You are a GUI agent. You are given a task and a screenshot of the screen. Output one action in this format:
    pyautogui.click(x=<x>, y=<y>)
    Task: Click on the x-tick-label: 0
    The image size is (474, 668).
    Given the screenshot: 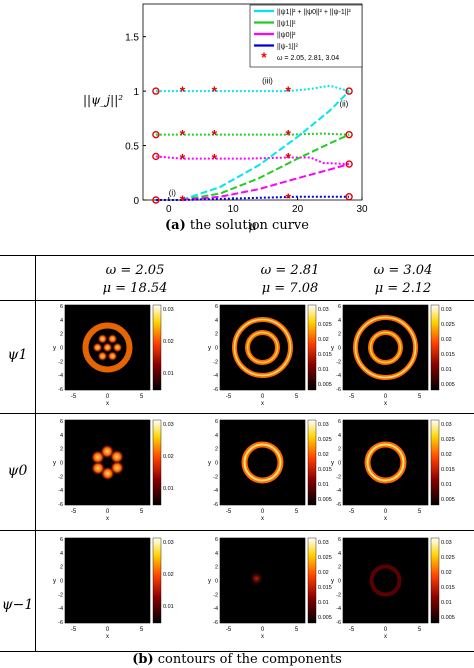 What is the action you would take?
    pyautogui.click(x=169, y=209)
    